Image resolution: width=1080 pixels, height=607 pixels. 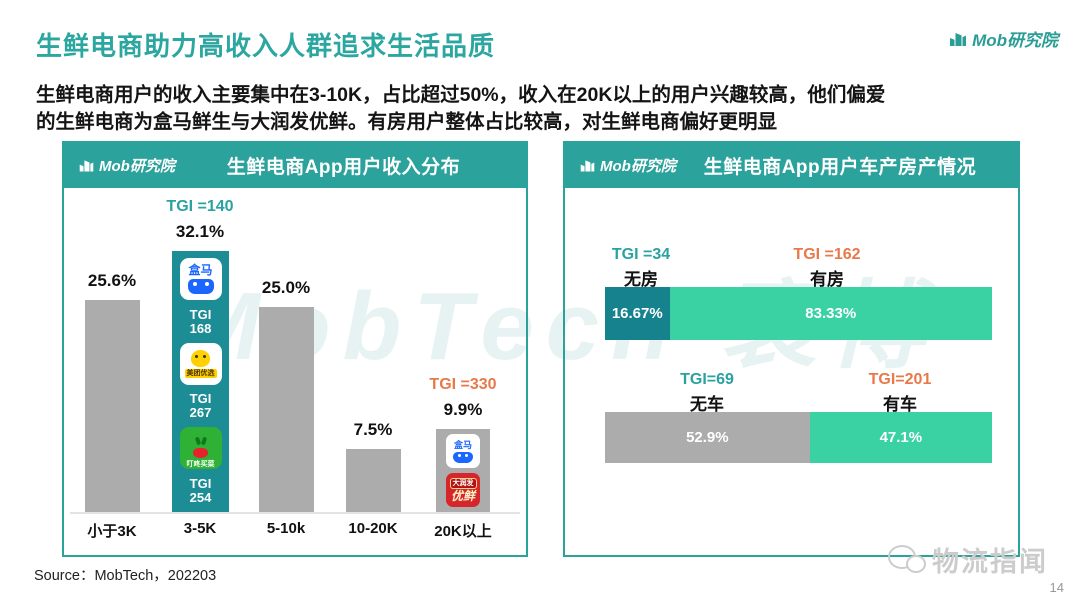 What do you see at coordinates (200, 406) in the screenshot?
I see `meituan-tgi: TGI 267` at bounding box center [200, 406].